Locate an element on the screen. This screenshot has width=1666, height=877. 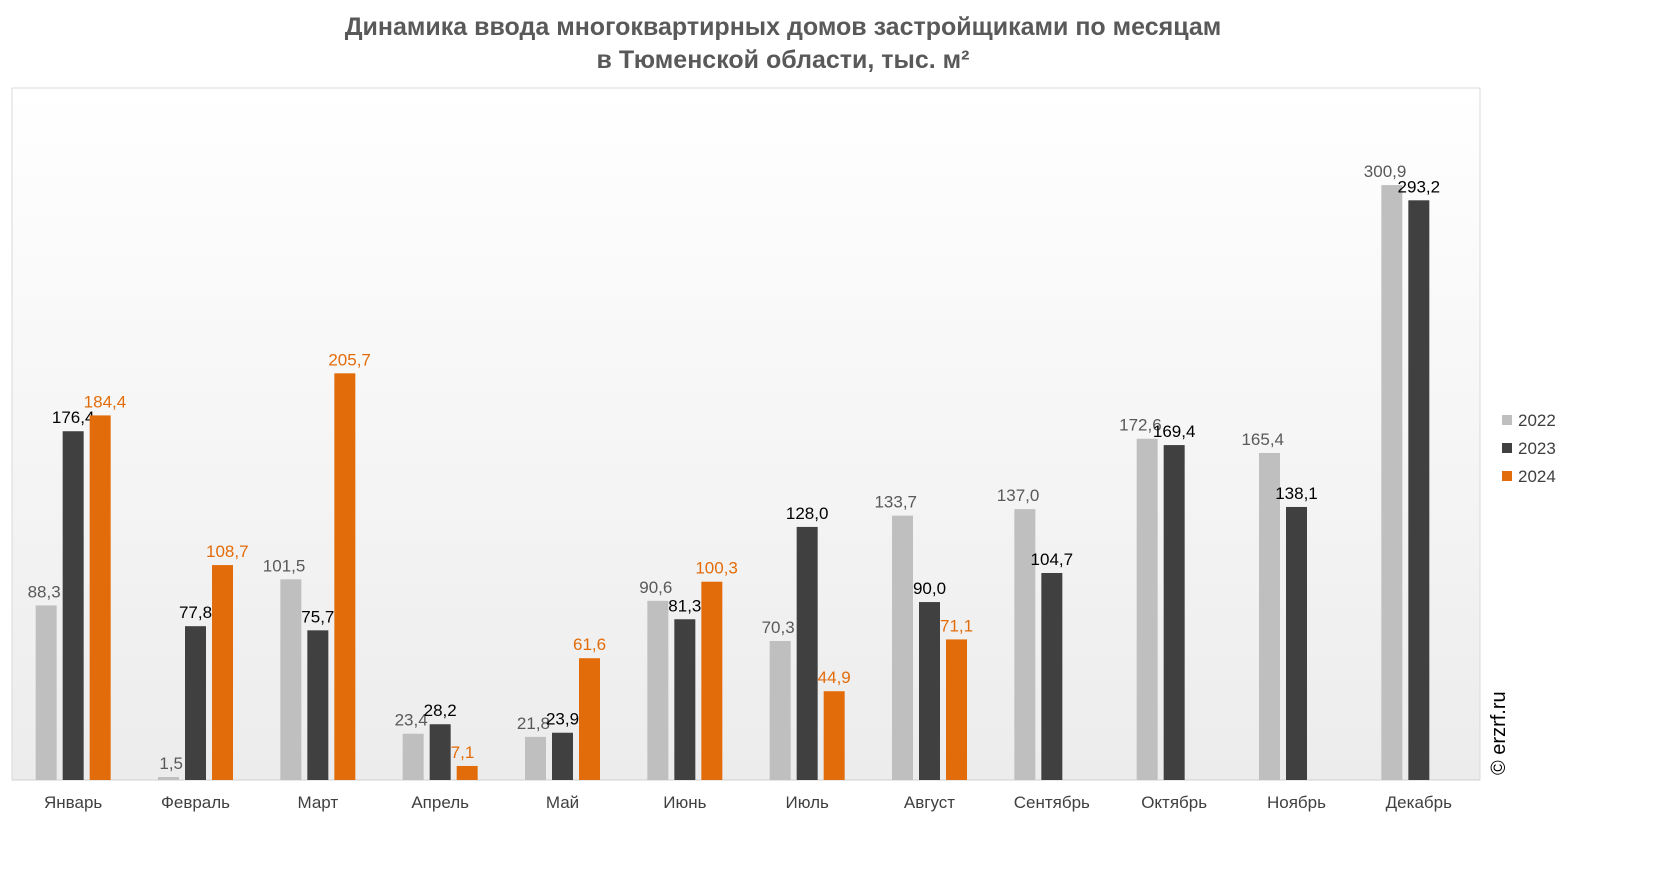
data-label: 100,3 is located at coordinates (716, 568).